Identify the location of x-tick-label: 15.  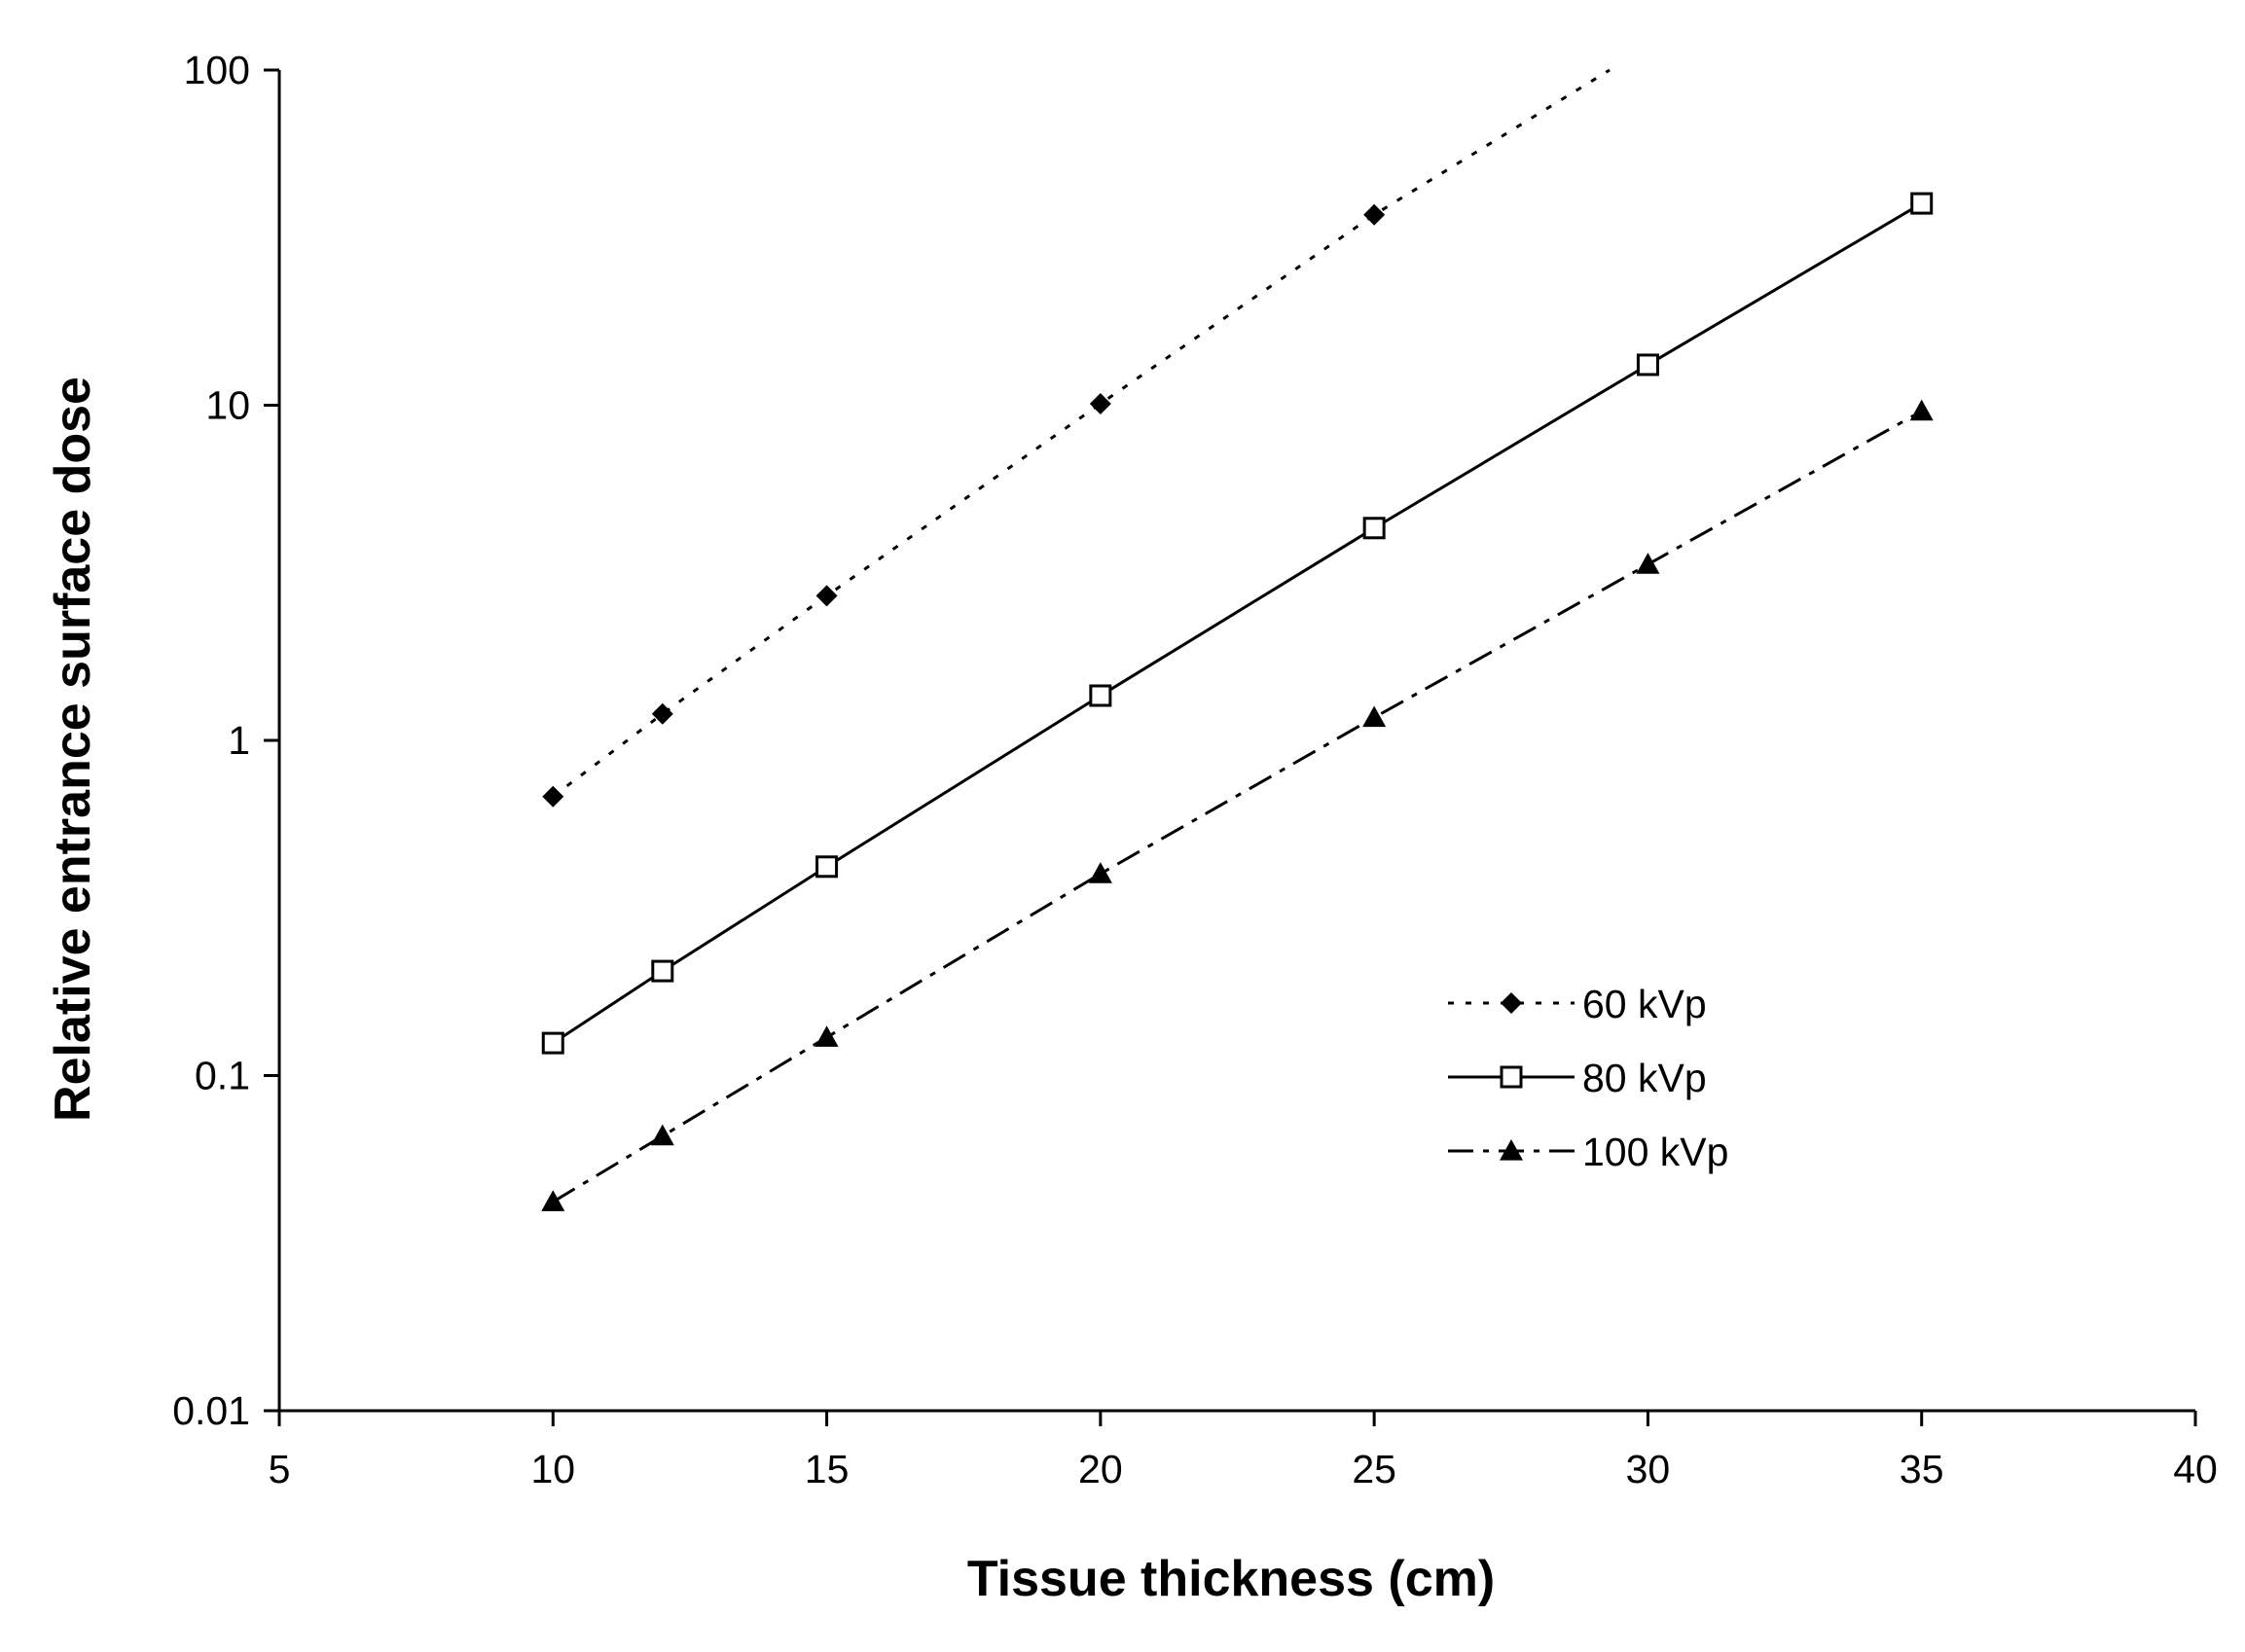
(828, 1469).